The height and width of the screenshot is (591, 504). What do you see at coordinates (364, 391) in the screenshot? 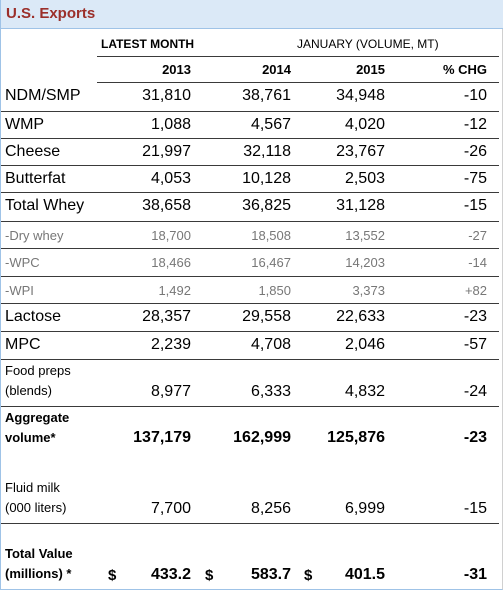
I see `value-2015: 4,832` at bounding box center [364, 391].